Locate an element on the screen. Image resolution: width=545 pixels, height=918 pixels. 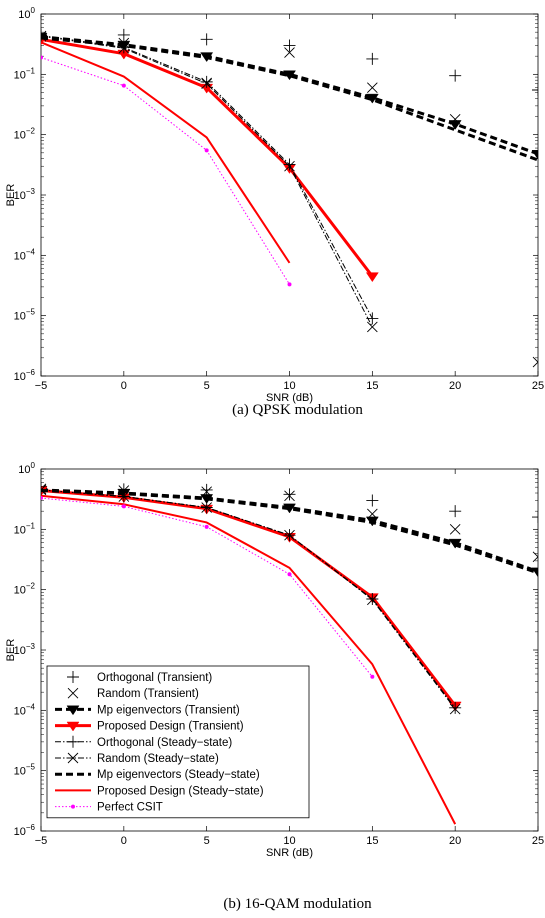
legend-entry: Random (Steady−state) is located at coordinates (137, 758).